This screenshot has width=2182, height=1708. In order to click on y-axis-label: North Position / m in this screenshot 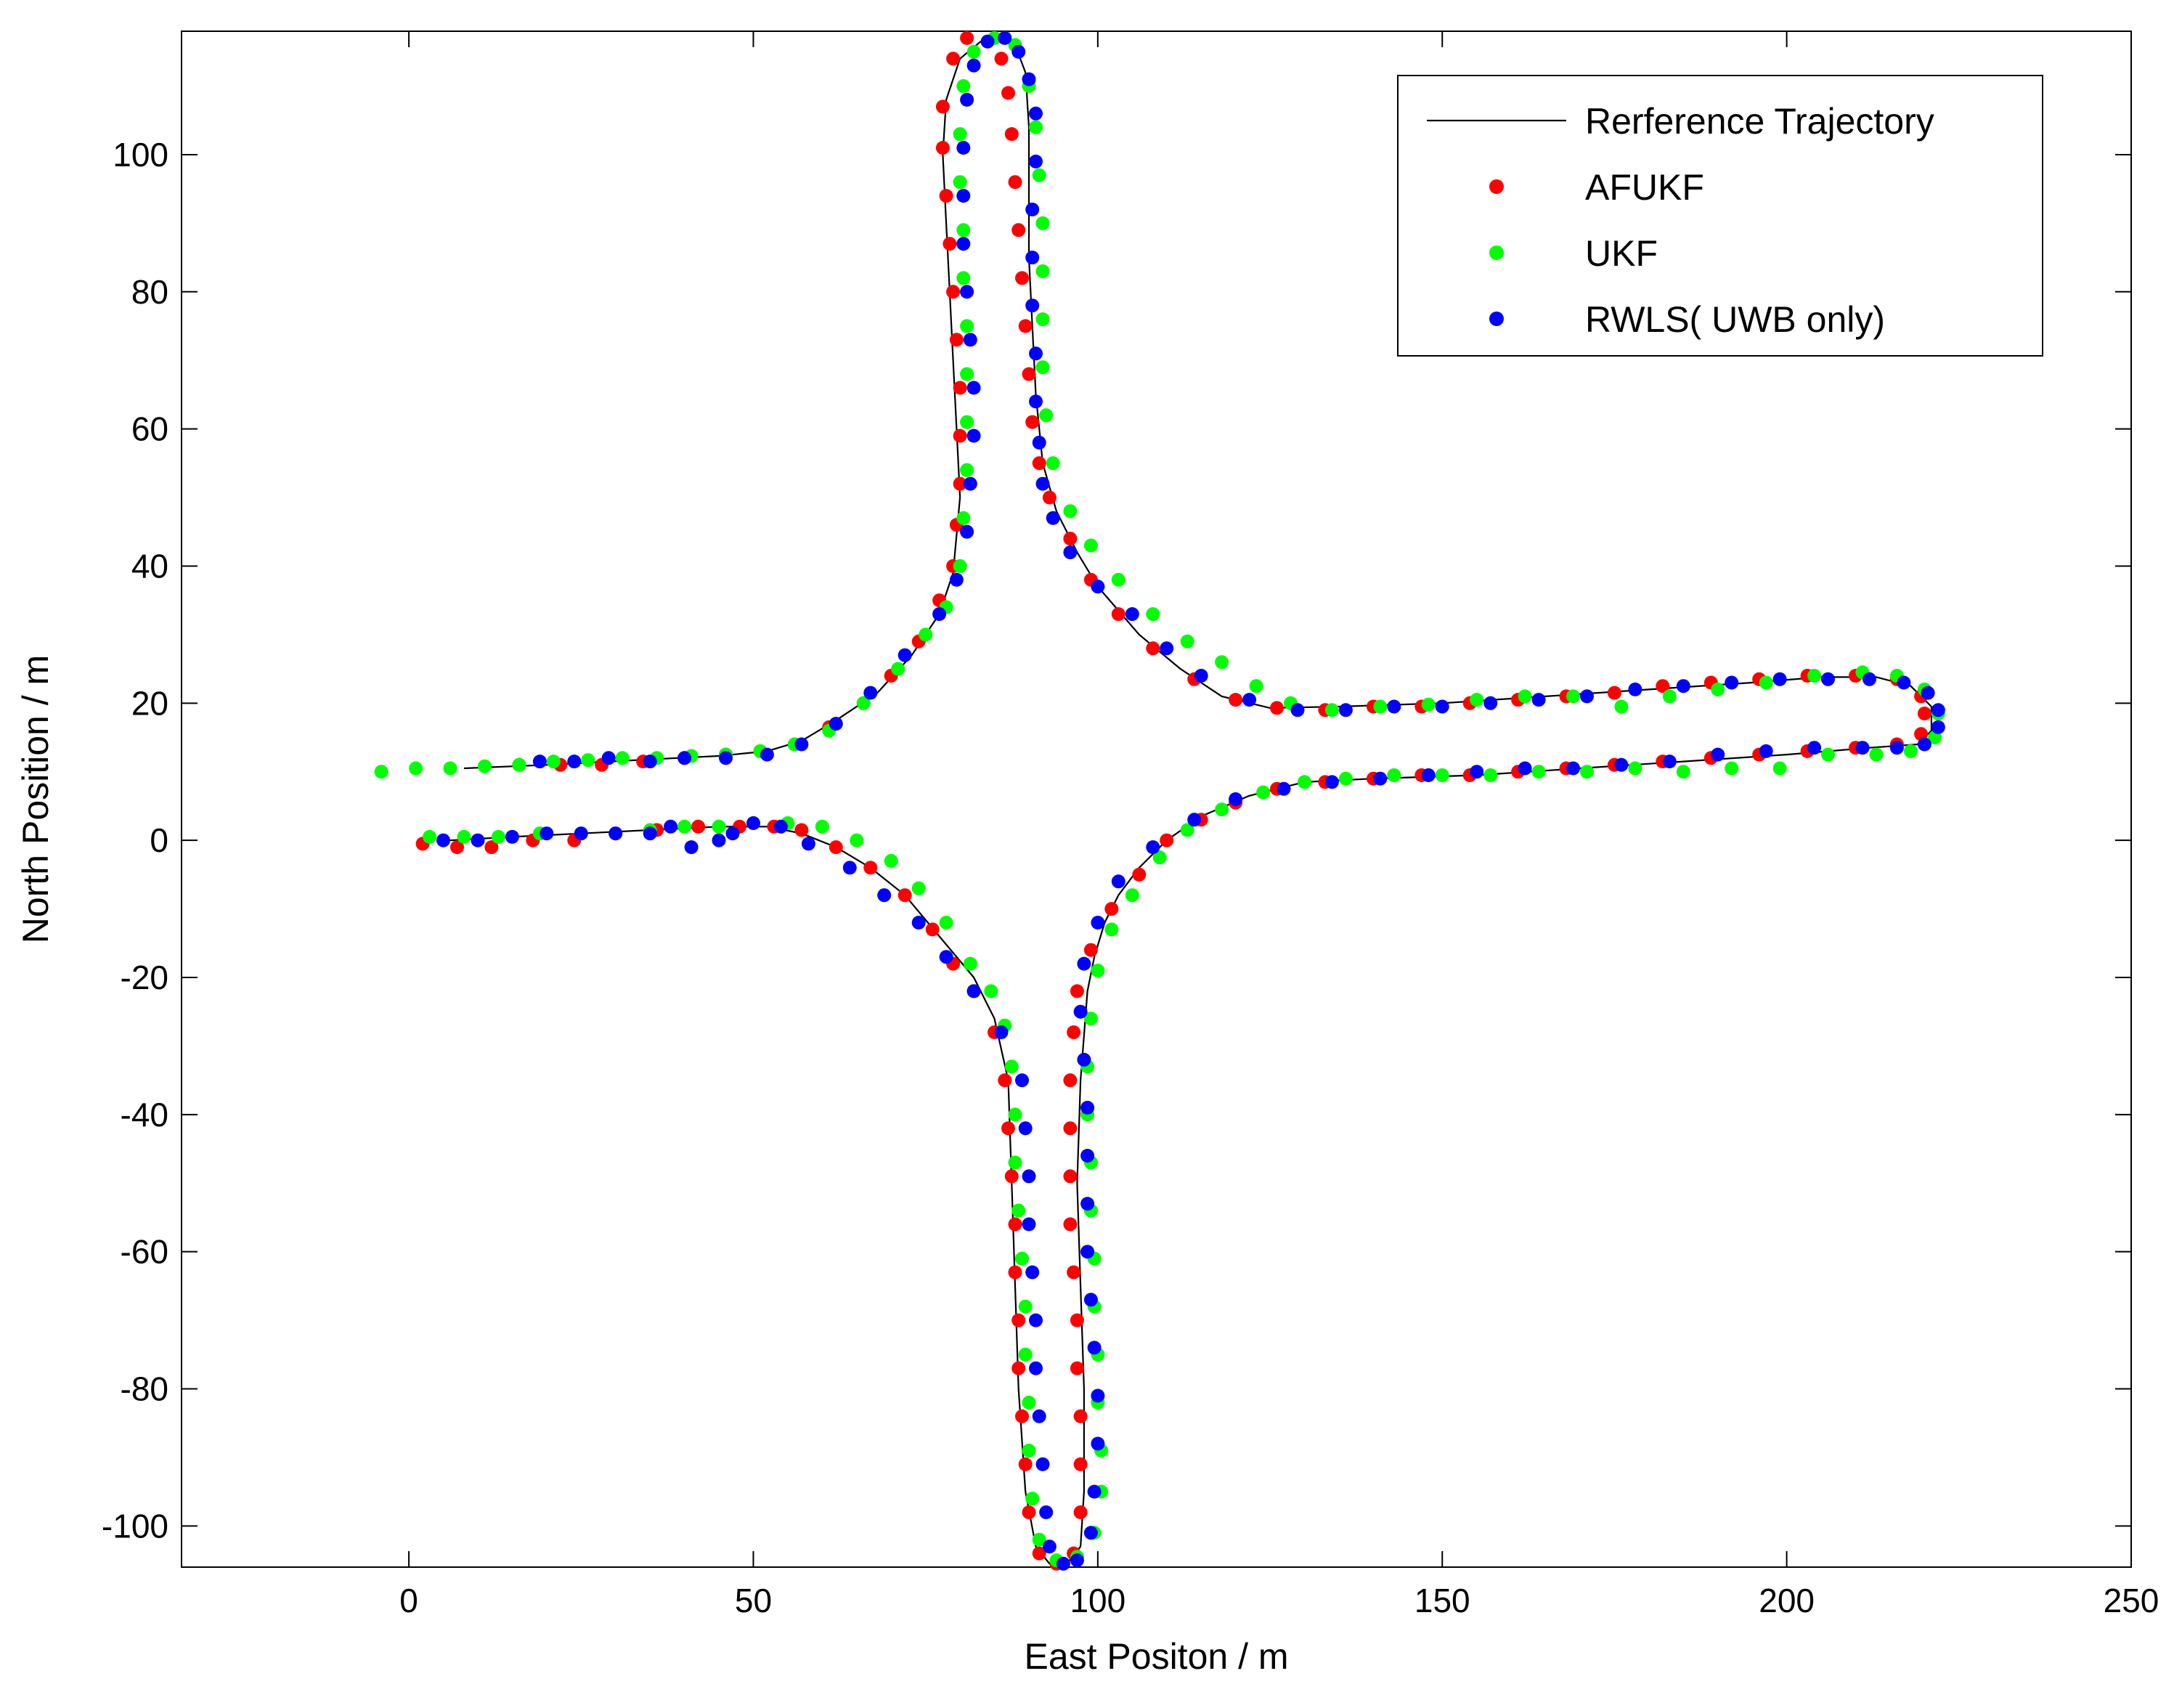, I will do `click(35, 799)`.